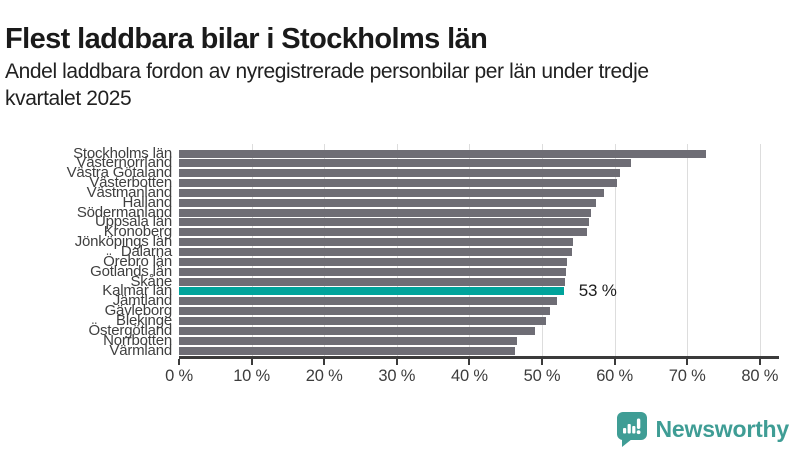  I want to click on x-tick-label: 50 %, so click(542, 376).